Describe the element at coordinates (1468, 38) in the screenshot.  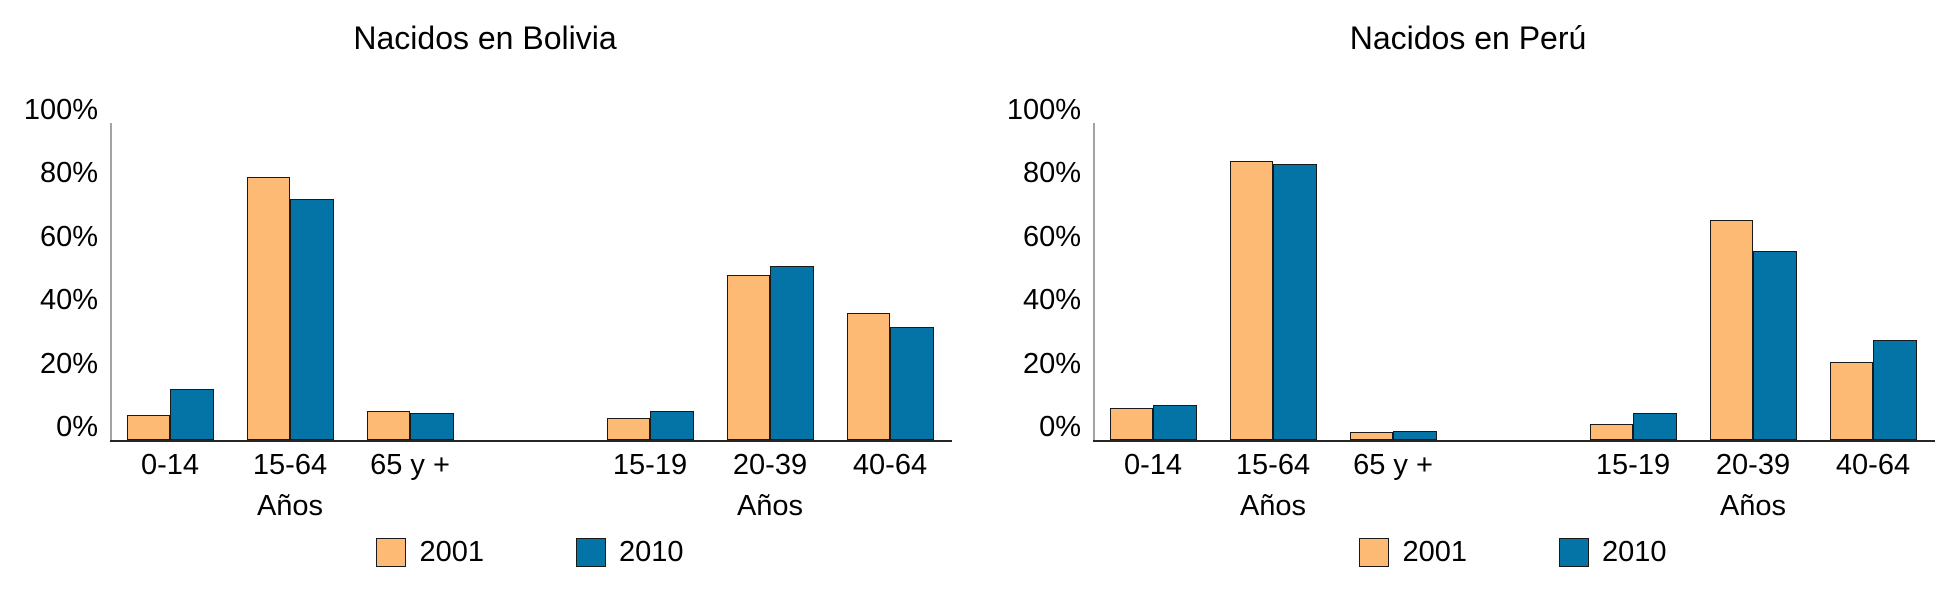
I see `chart-title: Nacidos en Perú` at that location.